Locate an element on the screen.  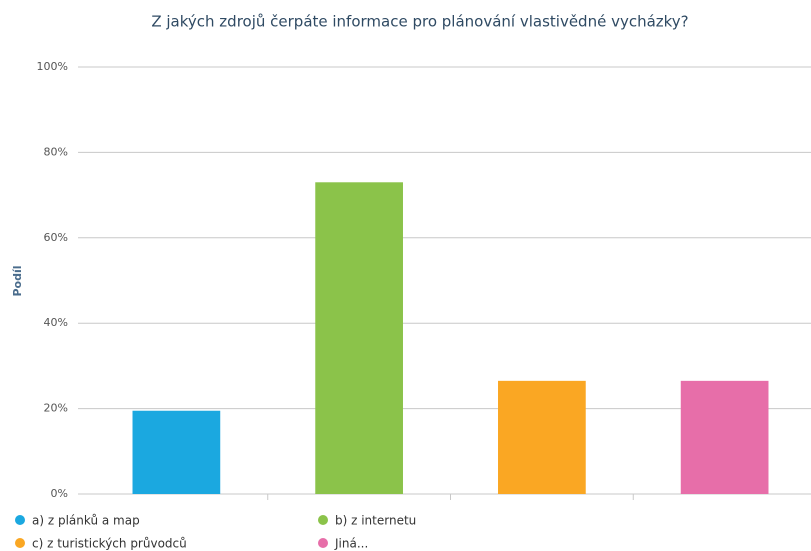
y-tick-label: 40% is located at coordinates (56, 322).